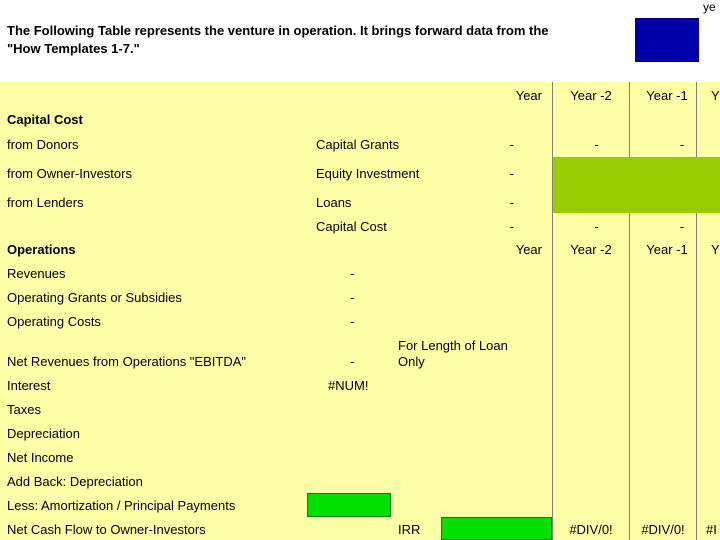 Image resolution: width=720 pixels, height=540 pixels. Describe the element at coordinates (94, 297) in the screenshot. I see `row-label: Operating Grants or Subsidies` at that location.